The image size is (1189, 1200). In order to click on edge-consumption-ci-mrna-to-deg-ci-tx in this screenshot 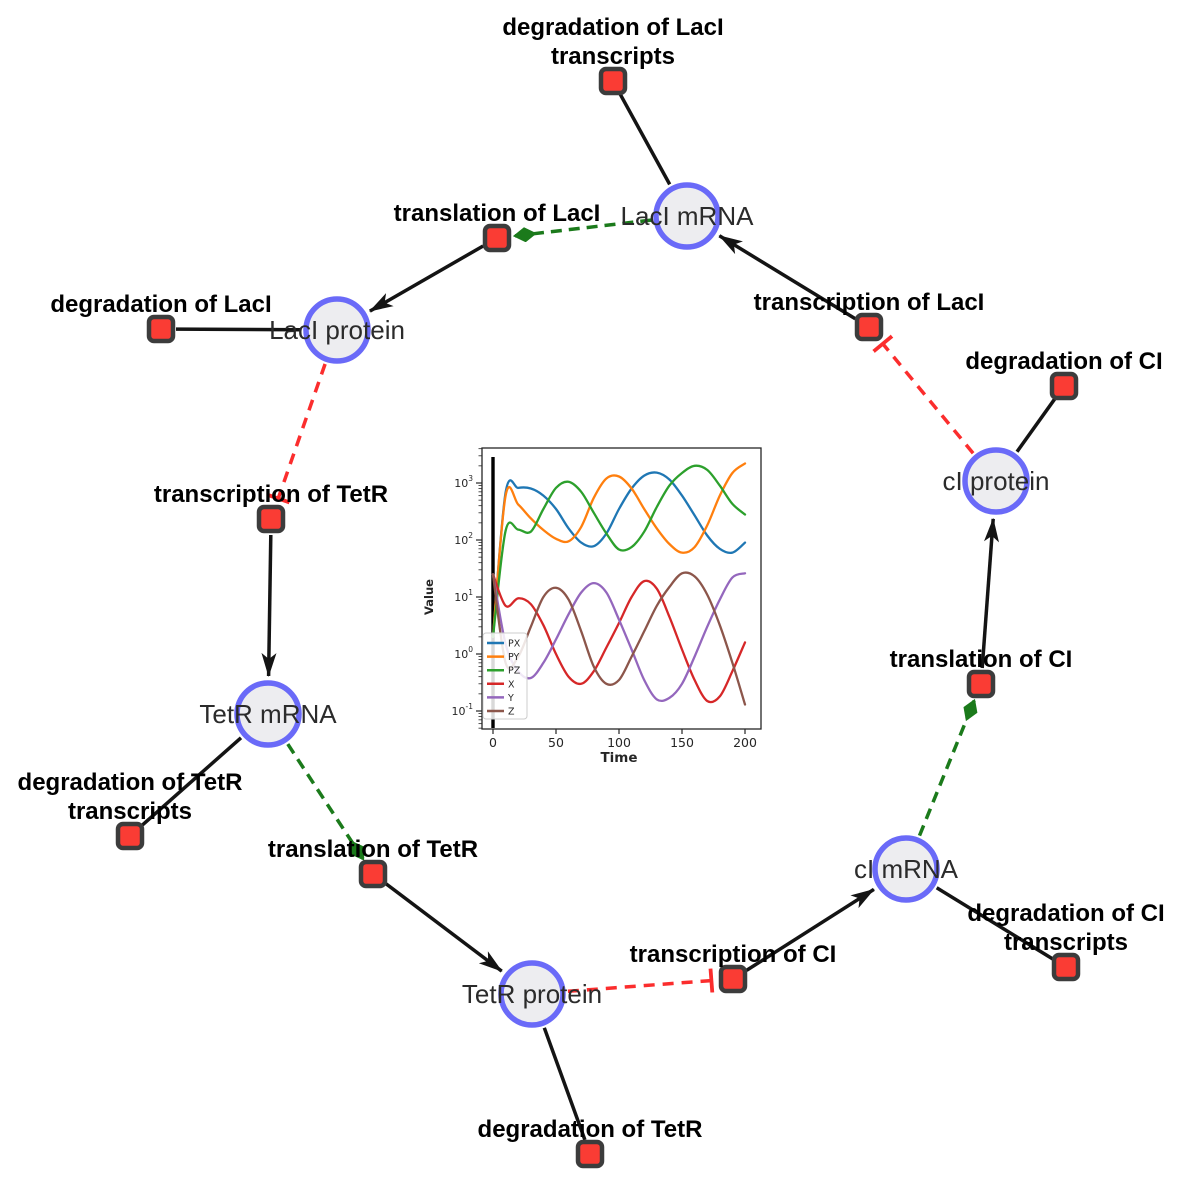, I will do `click(995, 923)`.